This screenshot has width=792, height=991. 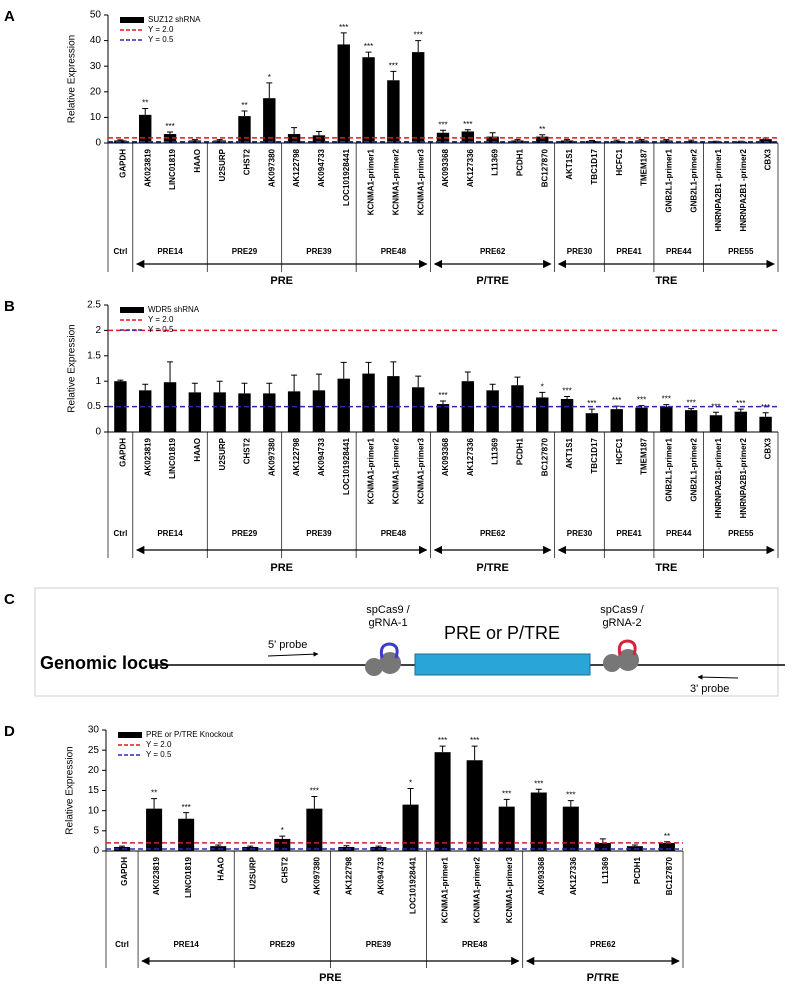 I want to click on locus-label: Genomic locus, so click(x=104, y=663).